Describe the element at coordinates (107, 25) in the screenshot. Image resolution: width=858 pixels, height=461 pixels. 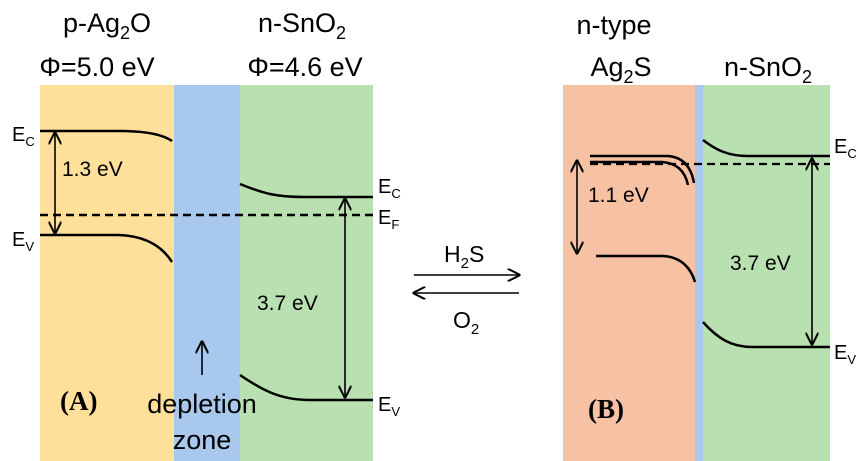
I see `p-ag2o-label: p-Ag2O` at that location.